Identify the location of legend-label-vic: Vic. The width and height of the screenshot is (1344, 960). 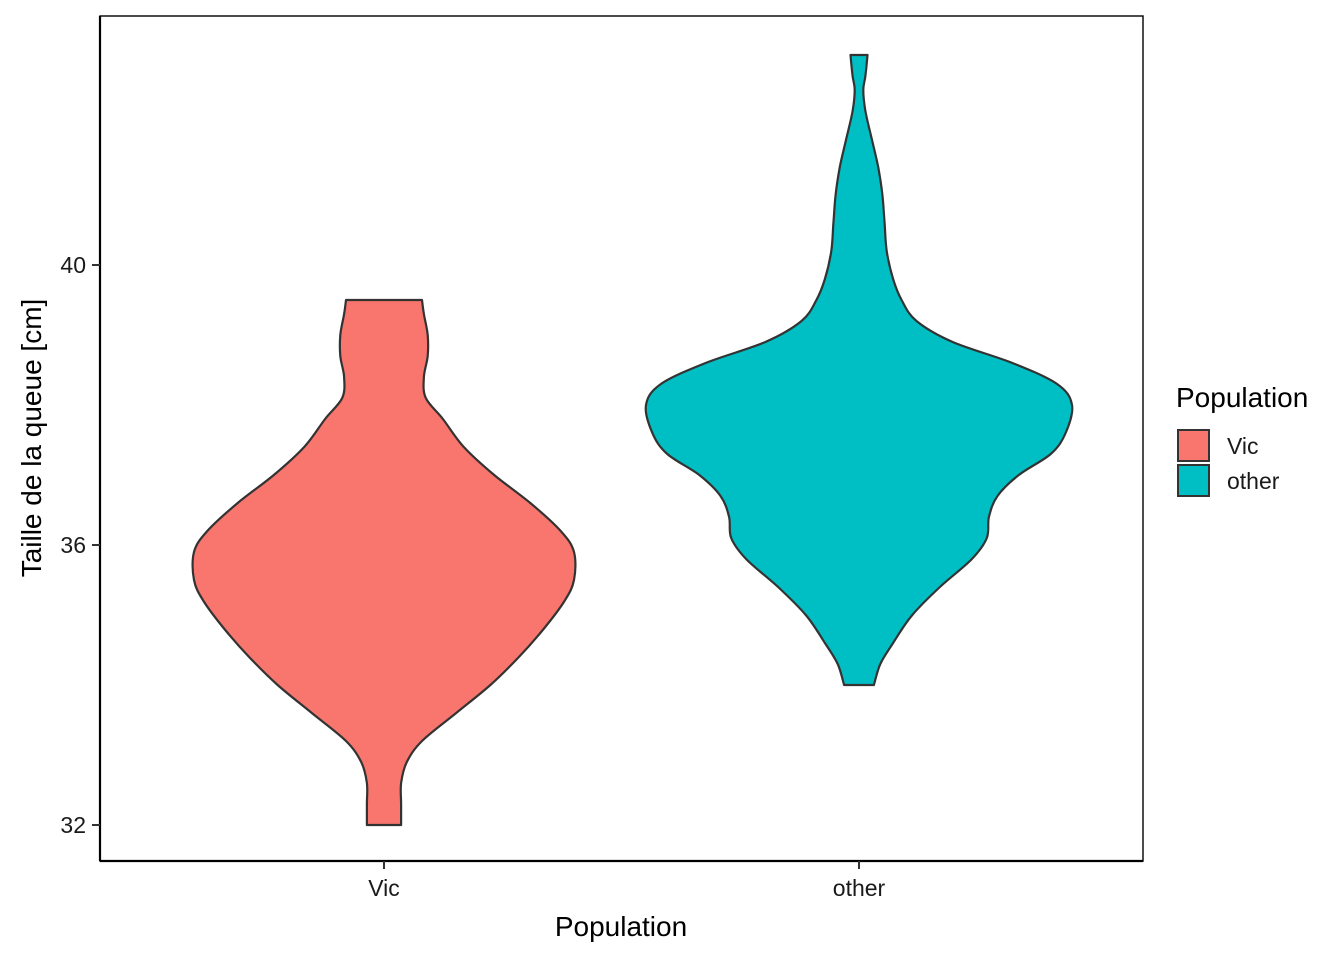
(1243, 446).